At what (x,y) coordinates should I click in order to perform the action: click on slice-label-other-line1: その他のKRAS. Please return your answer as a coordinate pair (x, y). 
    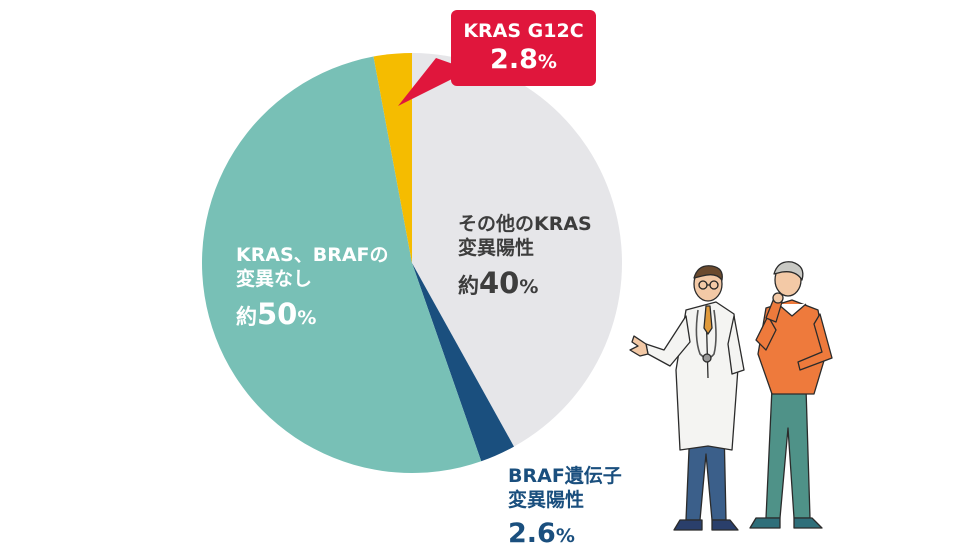
    Looking at the image, I should click on (525, 225).